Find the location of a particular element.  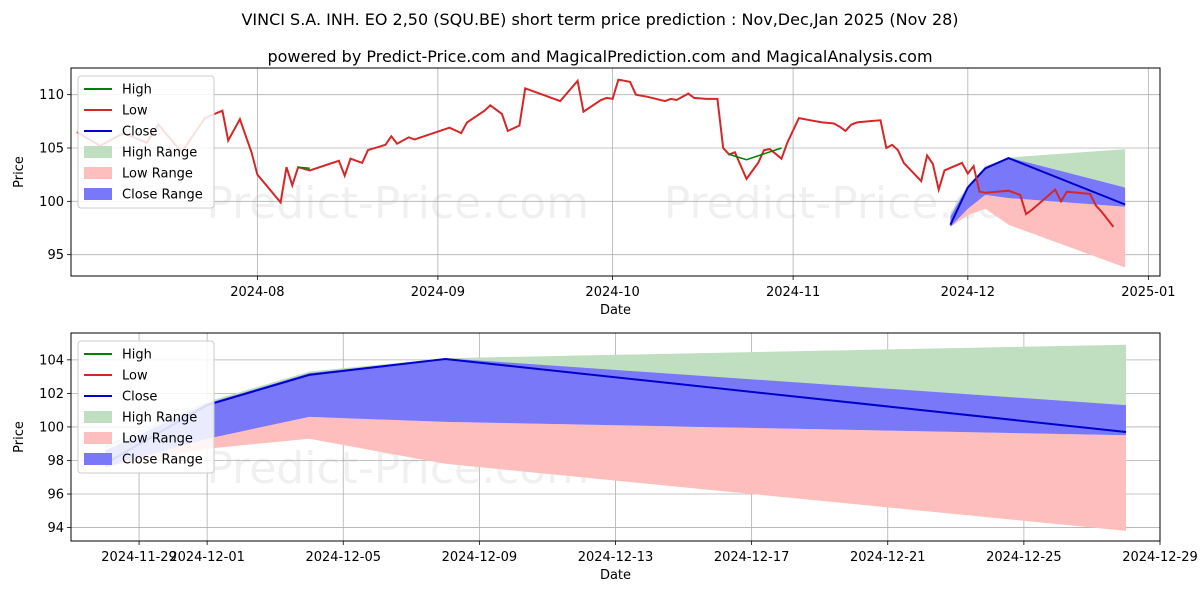

y-tick-label: 104 is located at coordinates (51, 360).